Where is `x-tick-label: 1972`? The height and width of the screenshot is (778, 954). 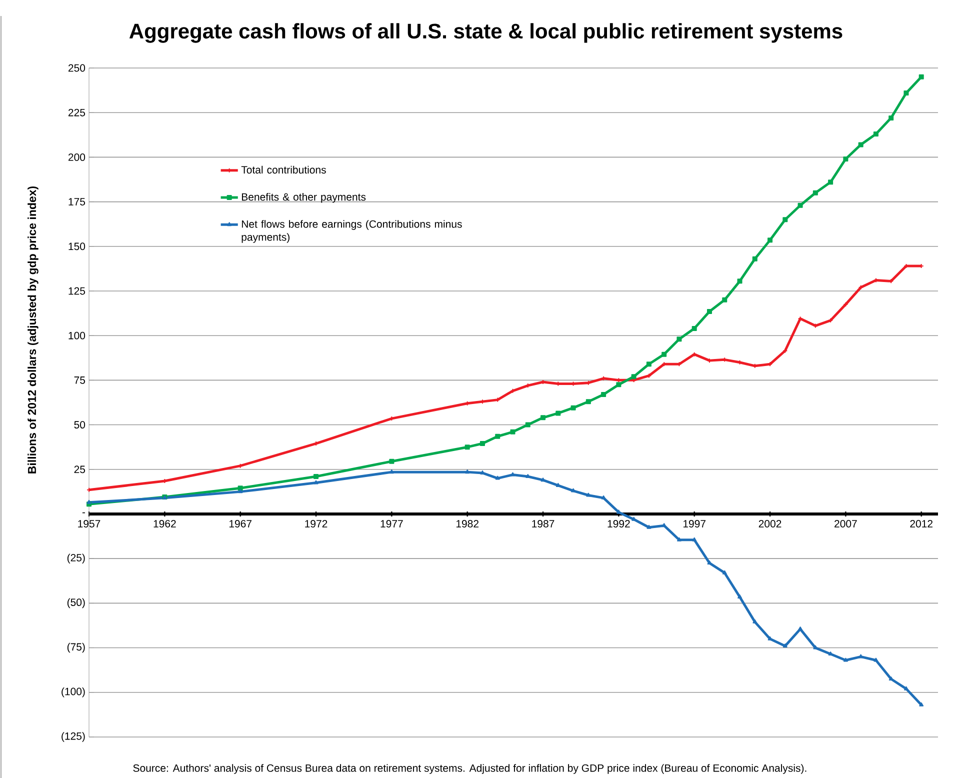 x-tick-label: 1972 is located at coordinates (316, 524).